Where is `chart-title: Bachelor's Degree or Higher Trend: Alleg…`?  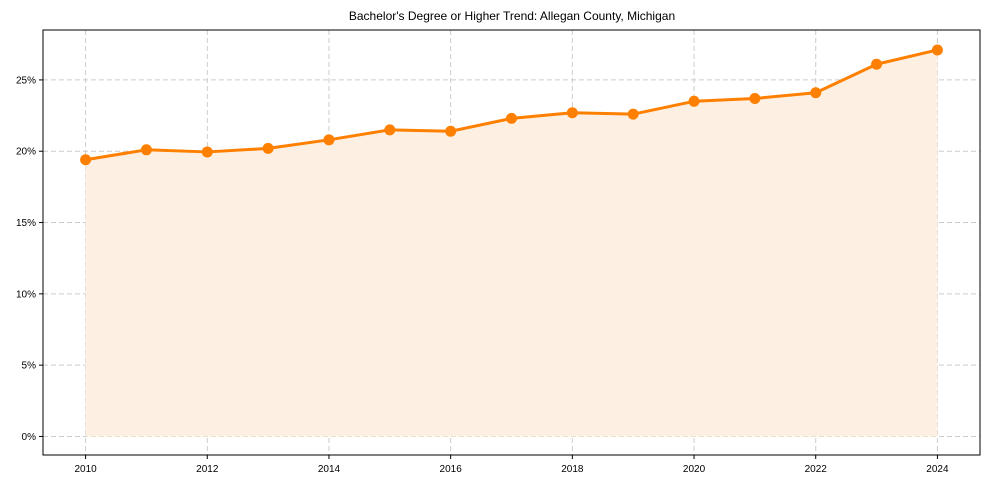
chart-title: Bachelor's Degree or Higher Trend: Alleg… is located at coordinates (512, 16).